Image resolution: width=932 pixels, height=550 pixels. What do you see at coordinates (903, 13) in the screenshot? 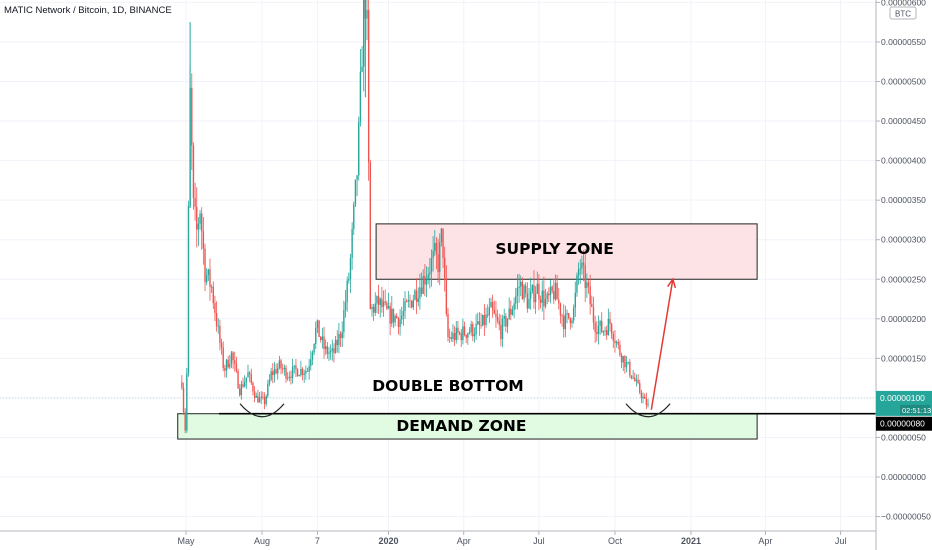
I see `currency-badge` at bounding box center [903, 13].